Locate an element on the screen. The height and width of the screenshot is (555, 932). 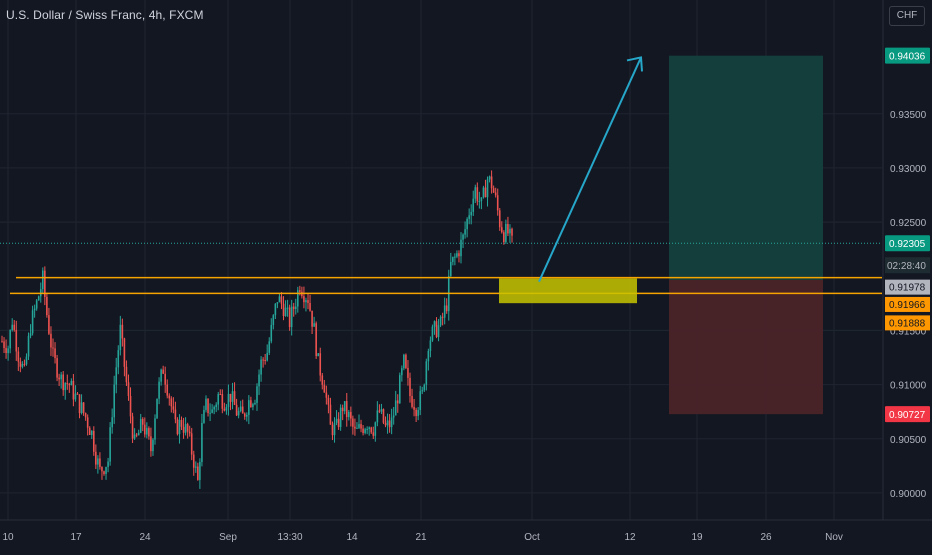
x-tick-label: 12 is located at coordinates (630, 537).